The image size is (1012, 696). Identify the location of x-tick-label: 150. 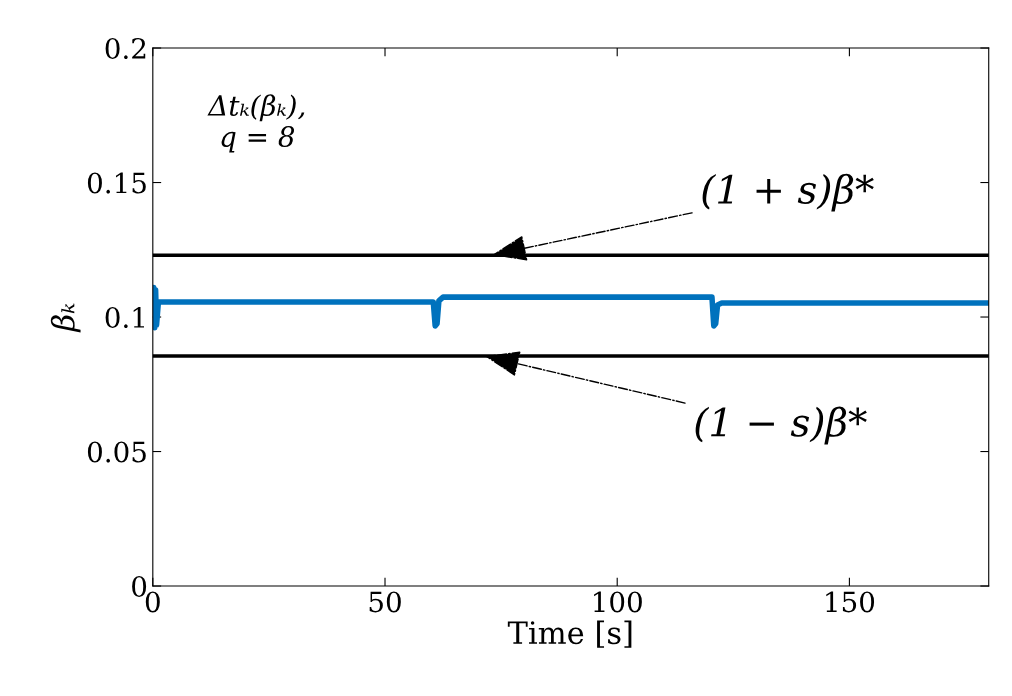
(850, 602).